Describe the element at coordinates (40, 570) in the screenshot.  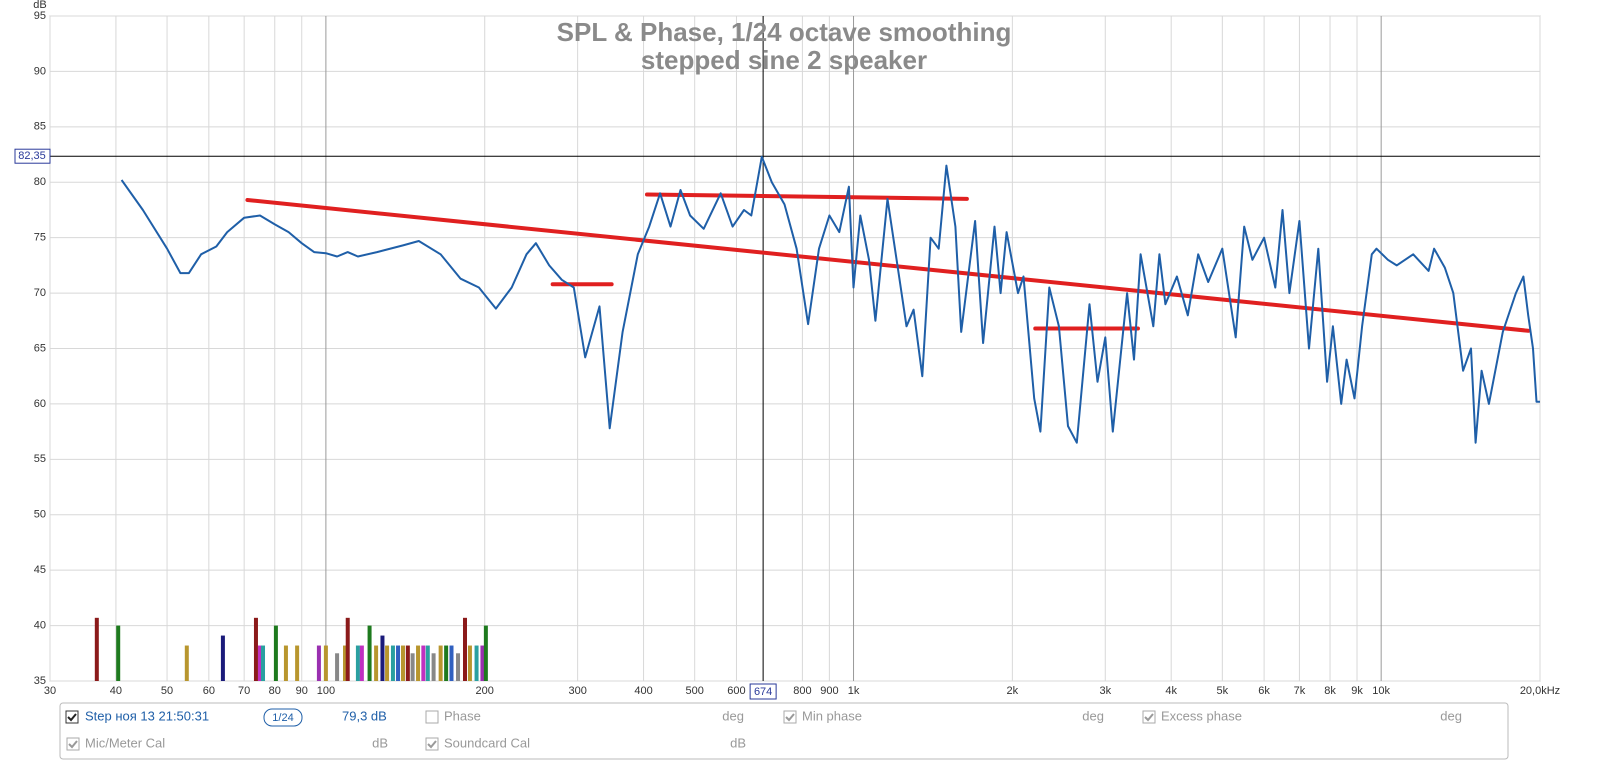
I see `y-tick-label: 45` at that location.